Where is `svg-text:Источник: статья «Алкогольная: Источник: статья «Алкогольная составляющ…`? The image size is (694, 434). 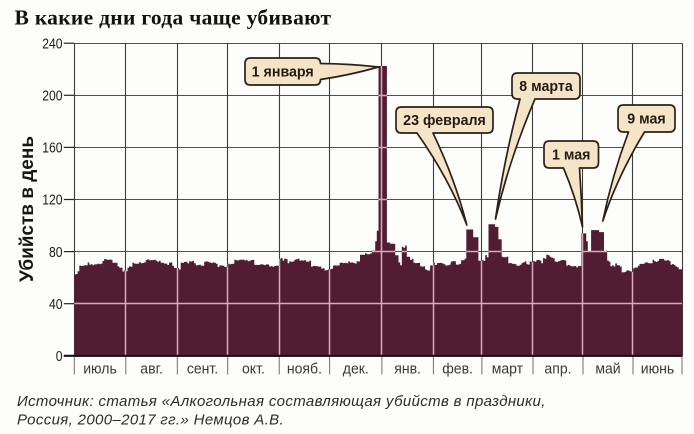
svg-text:Источник: статья «Алкогольная: Источник: статья «Алкогольная составляющ… is located at coordinates (281, 401).